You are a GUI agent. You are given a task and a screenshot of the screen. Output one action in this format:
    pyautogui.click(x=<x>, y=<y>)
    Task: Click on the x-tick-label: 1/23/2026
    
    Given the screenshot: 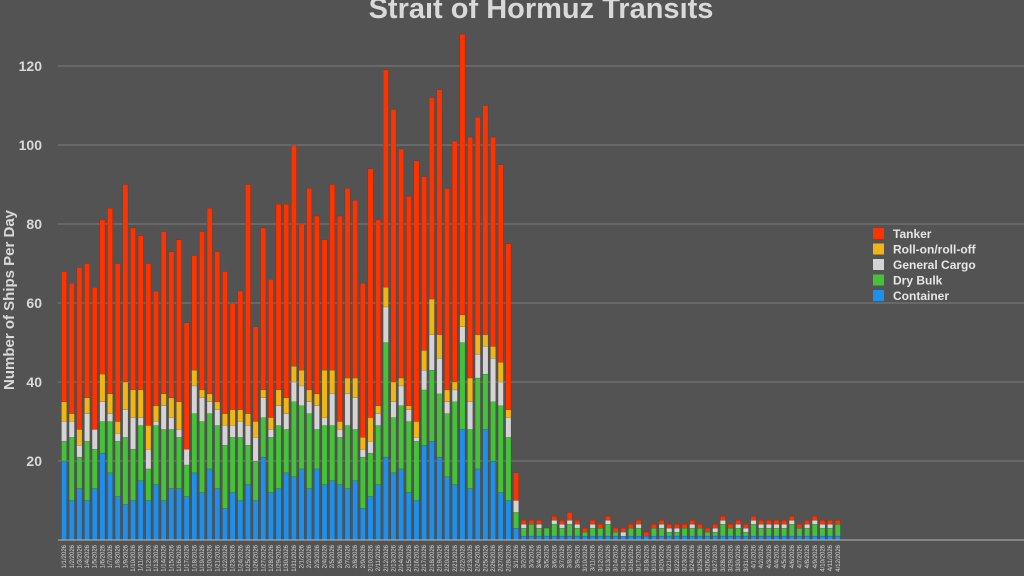 What is the action you would take?
    pyautogui.click(x=234, y=557)
    